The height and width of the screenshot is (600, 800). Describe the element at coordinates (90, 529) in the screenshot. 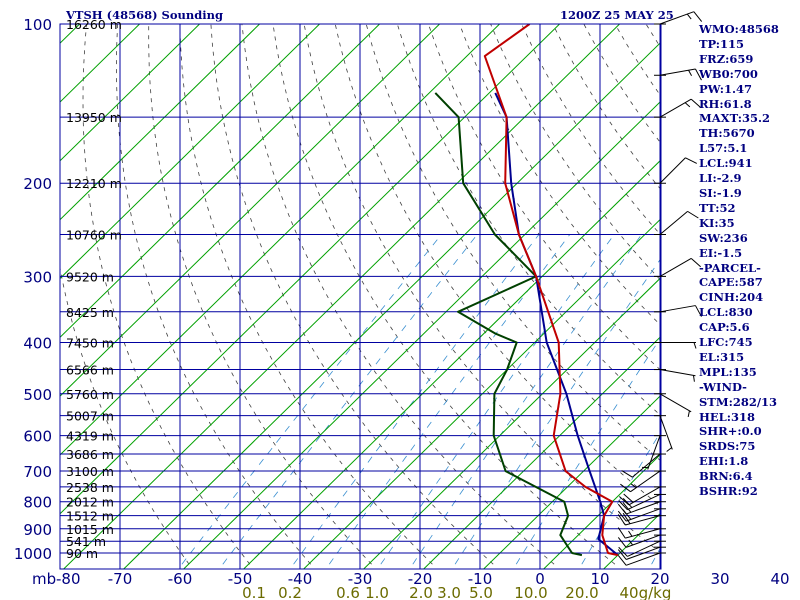

I see `height-label: 1015 m` at that location.